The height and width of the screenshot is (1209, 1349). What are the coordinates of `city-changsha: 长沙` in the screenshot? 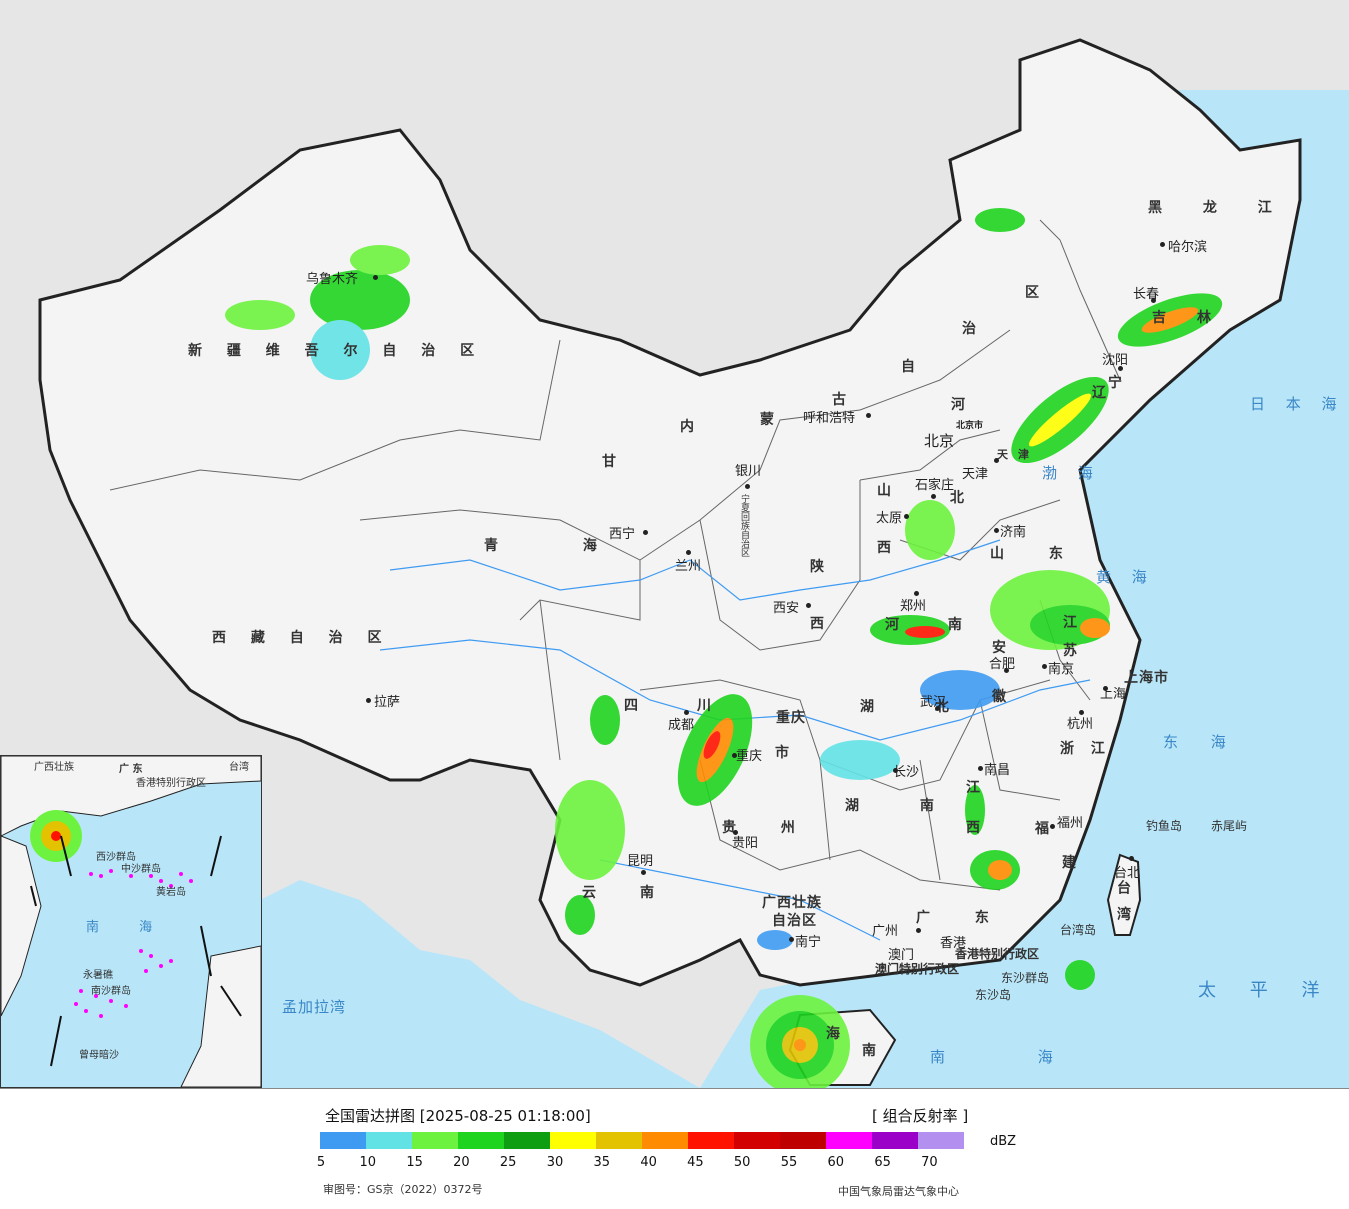 It's located at (906, 772).